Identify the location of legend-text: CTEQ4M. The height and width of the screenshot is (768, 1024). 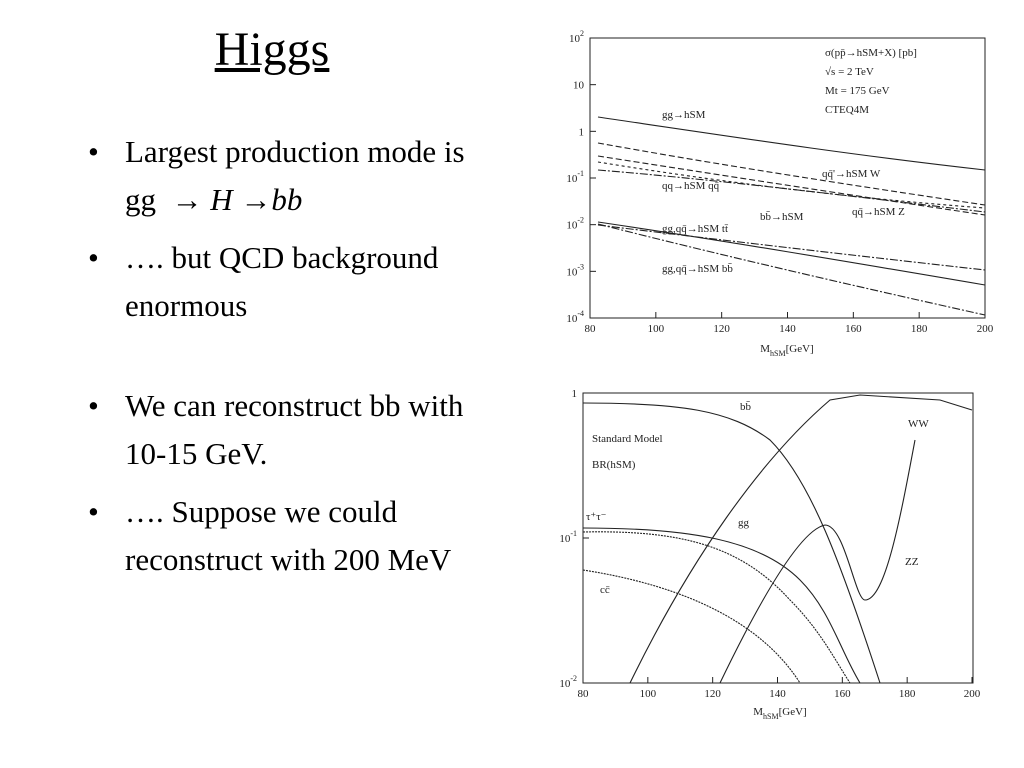
(847, 110).